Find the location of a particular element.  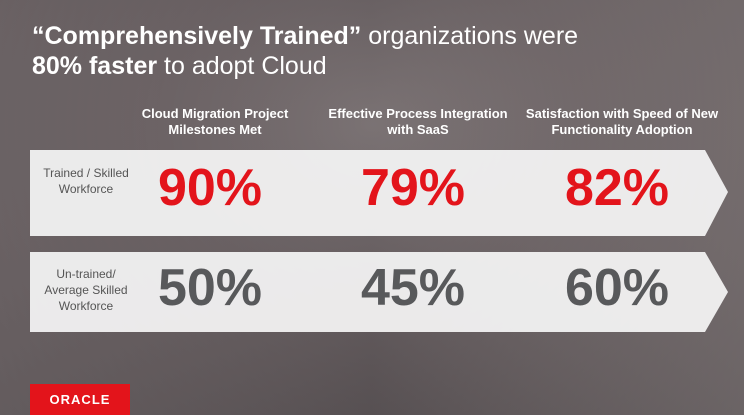

row-label: Un-trained/ Average Skilled Workforce is located at coordinates (86, 290).